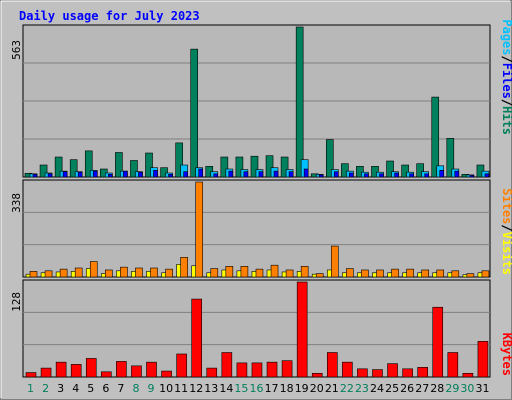 The image size is (512, 400). Describe the element at coordinates (151, 388) in the screenshot. I see `x-label-day-9: 9` at that location.